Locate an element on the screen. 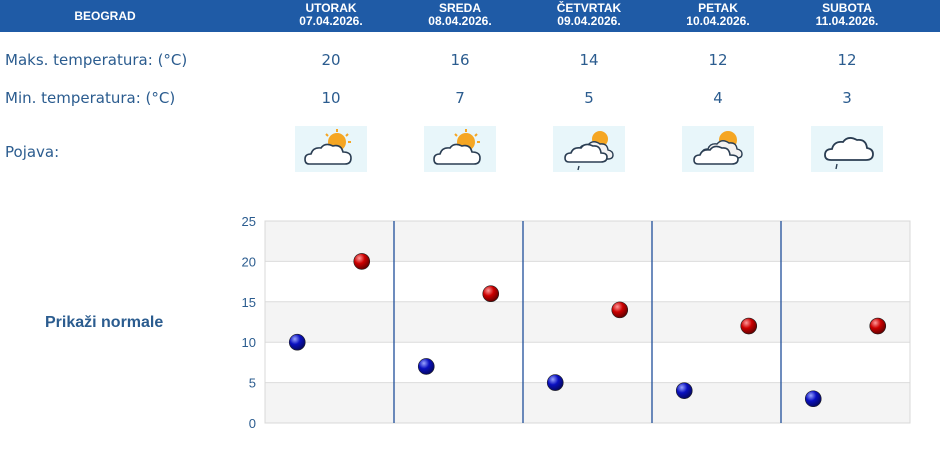  day-date: 10.04.2026. is located at coordinates (718, 21).